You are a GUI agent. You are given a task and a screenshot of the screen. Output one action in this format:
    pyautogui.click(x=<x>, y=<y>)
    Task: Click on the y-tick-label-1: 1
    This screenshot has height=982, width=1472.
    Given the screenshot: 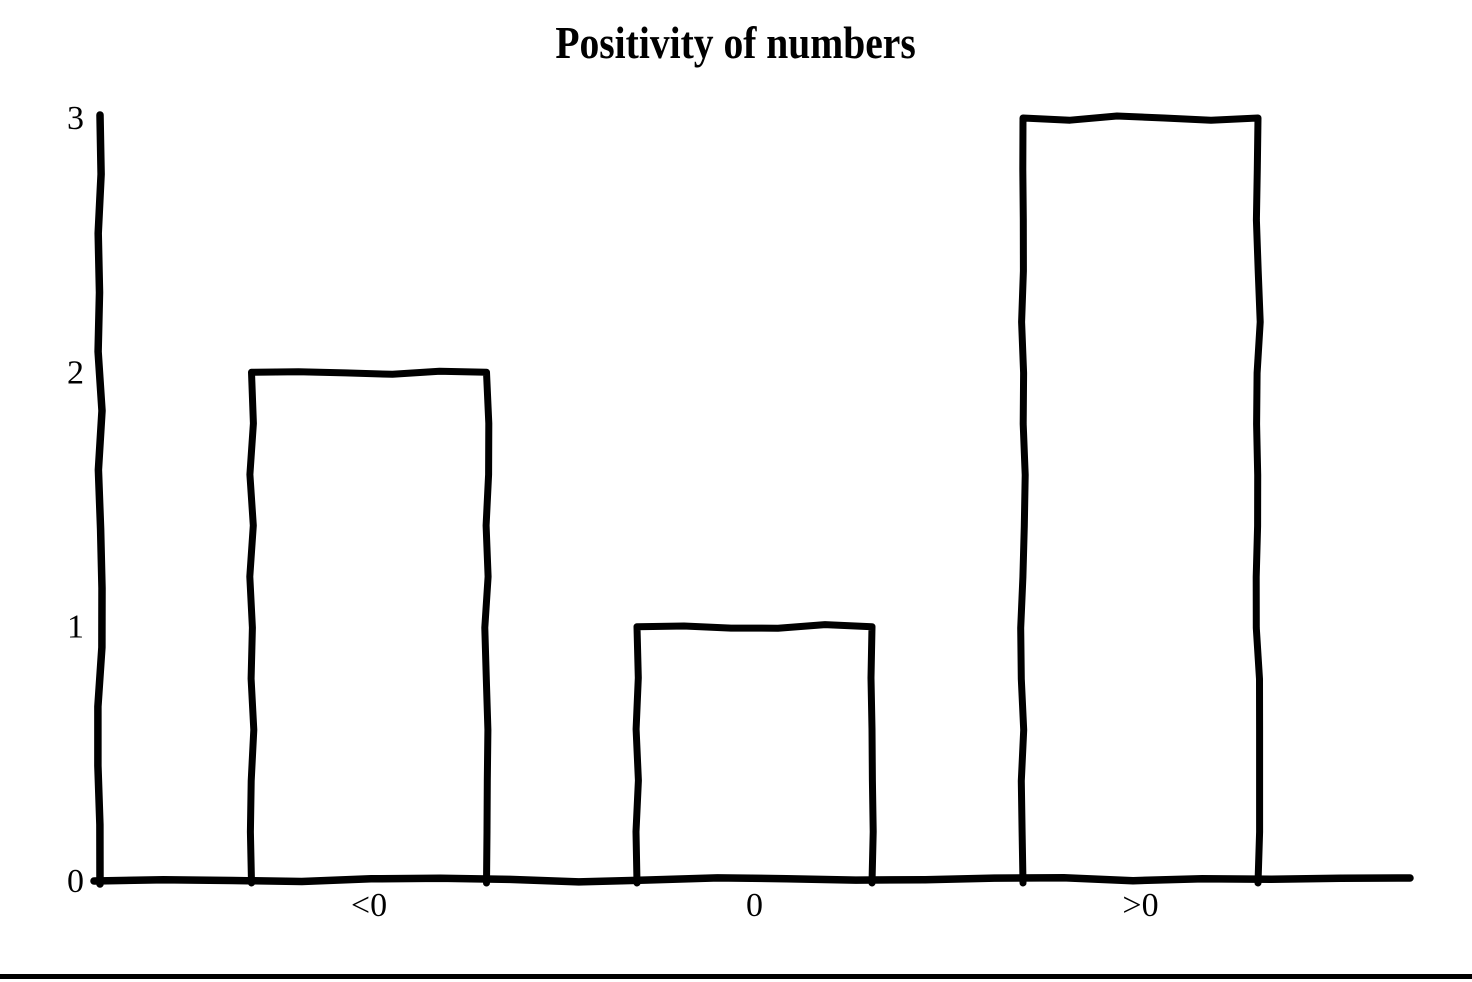 What is the action you would take?
    pyautogui.click(x=75, y=627)
    